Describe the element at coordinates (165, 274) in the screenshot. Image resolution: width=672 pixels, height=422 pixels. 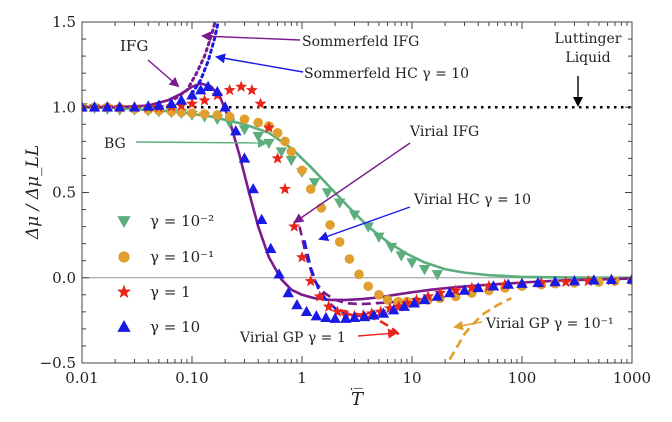
I see `legend: γ = 10⁻² γ = 10⁻¹ γ = 1 γ = 10` at that location.